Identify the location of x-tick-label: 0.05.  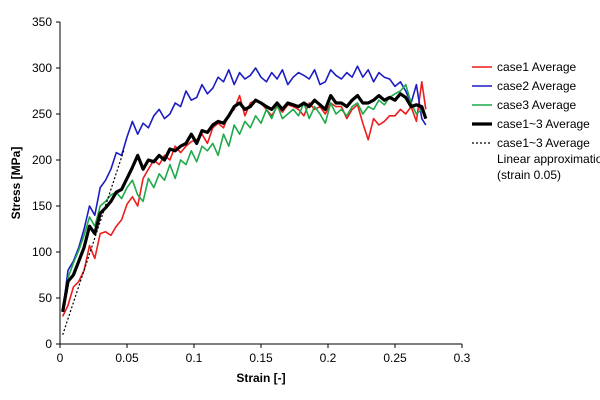
(127, 358).